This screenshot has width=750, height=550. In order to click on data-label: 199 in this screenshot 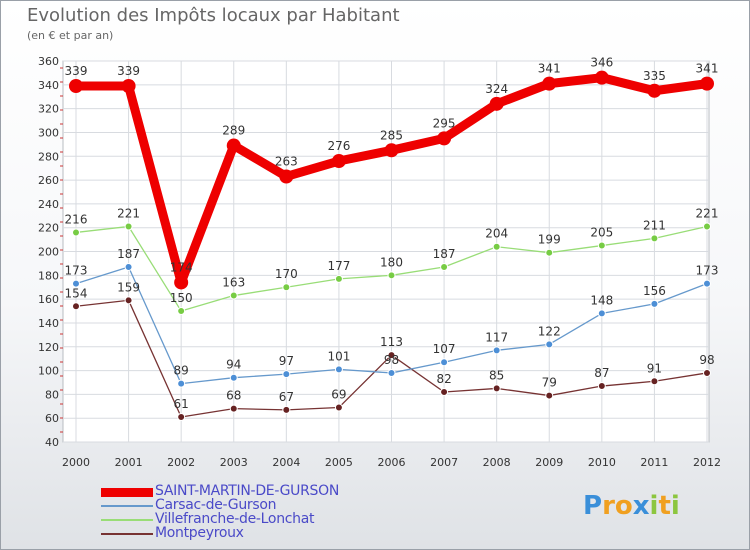, I will do `click(549, 240)`.